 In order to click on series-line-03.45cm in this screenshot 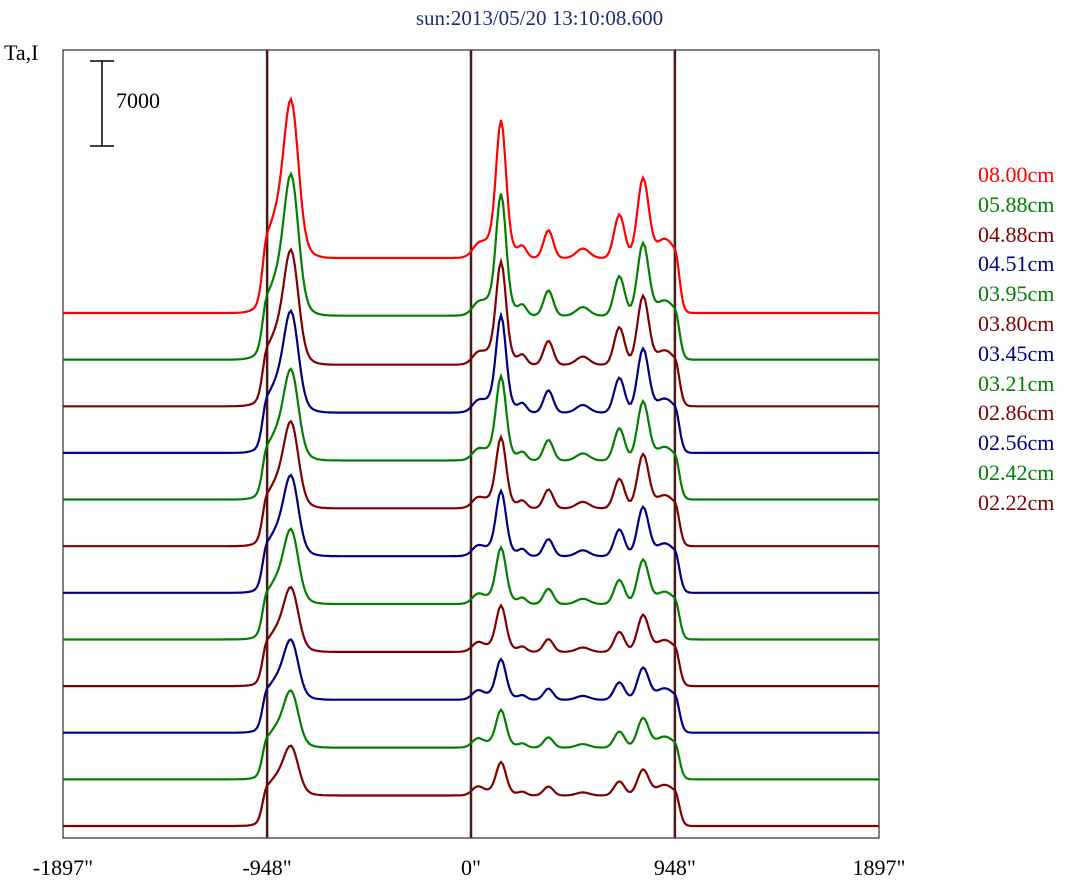, I will do `click(471, 533)`.